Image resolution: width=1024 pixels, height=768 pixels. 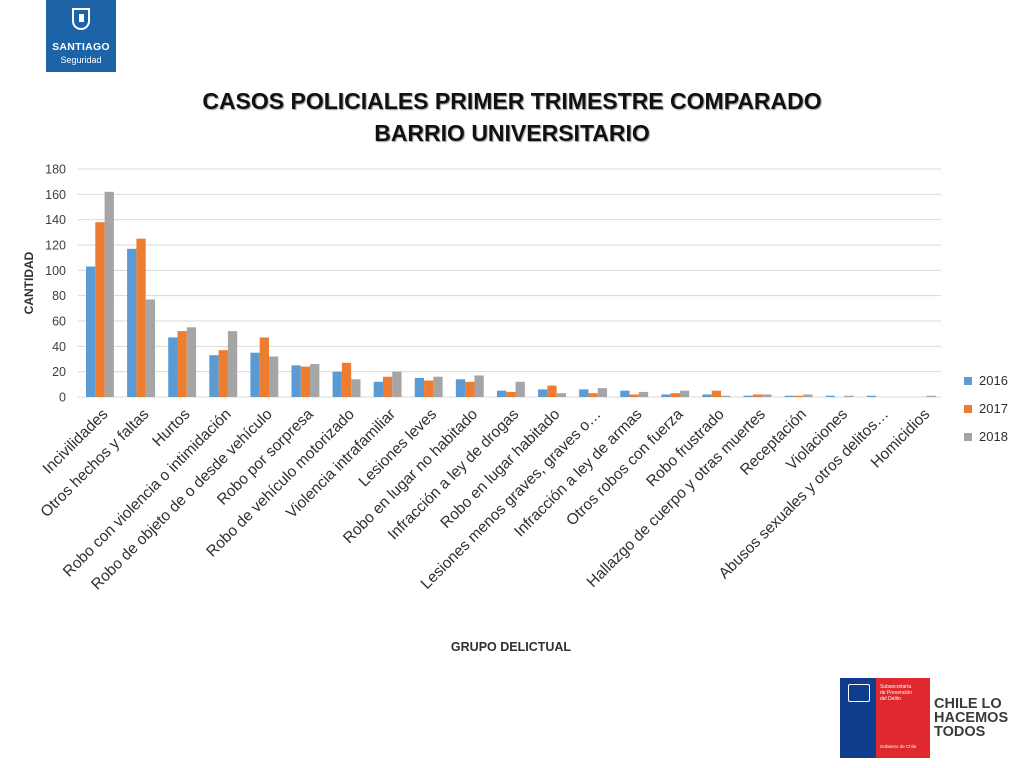 What do you see at coordinates (55, 170) in the screenshot?
I see `y-tick-label: 180` at bounding box center [55, 170].